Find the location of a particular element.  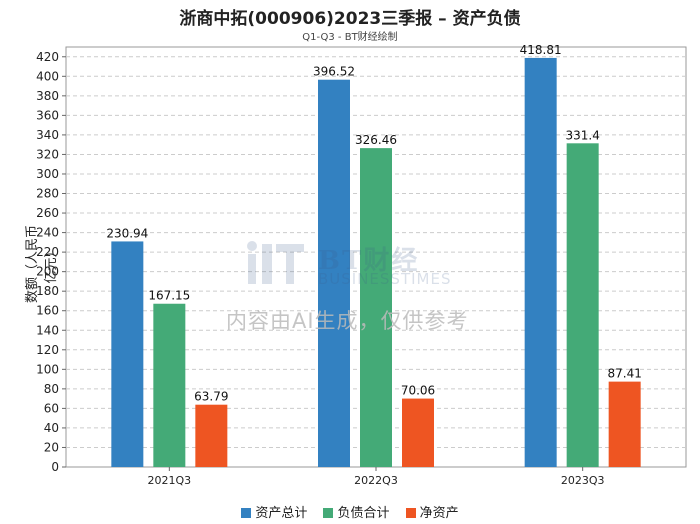

data-label: 87.41 is located at coordinates (624, 374).